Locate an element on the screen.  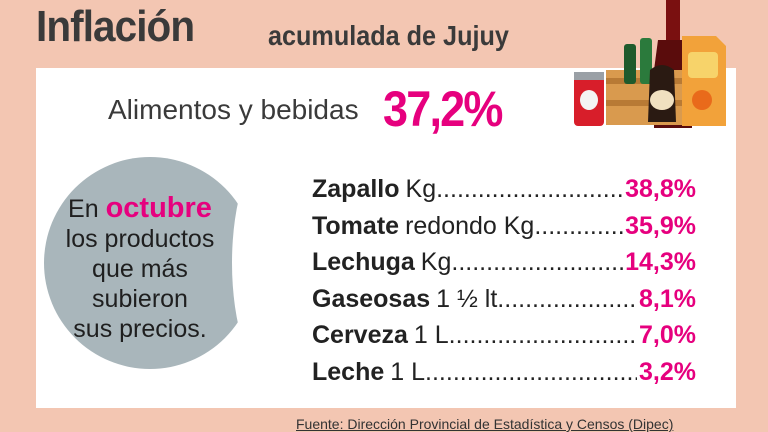
list-item: Tomate redondo Kg 35,9% is located at coordinates (504, 230).